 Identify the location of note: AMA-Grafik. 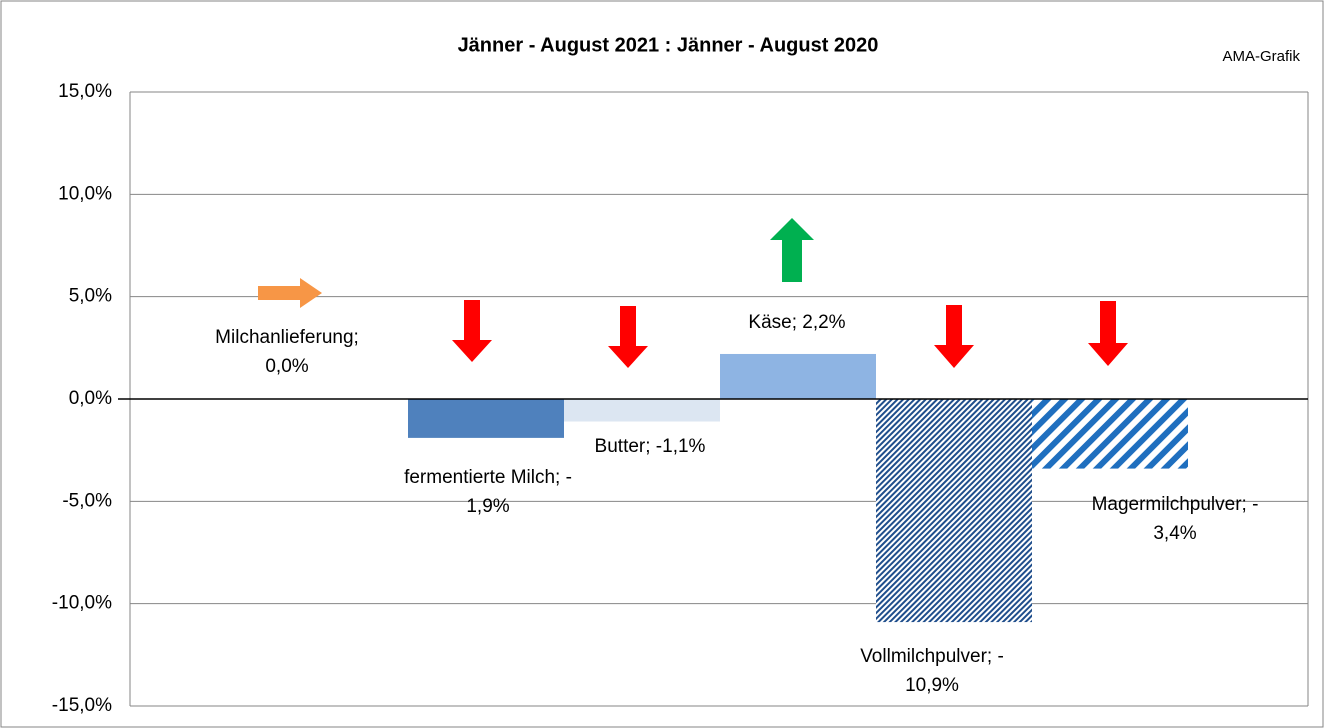
(1261, 56).